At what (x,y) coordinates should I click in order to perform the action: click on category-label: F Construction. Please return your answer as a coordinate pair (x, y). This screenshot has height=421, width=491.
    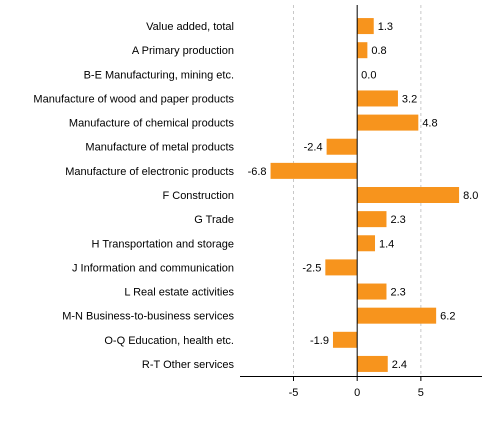
    Looking at the image, I should click on (198, 196).